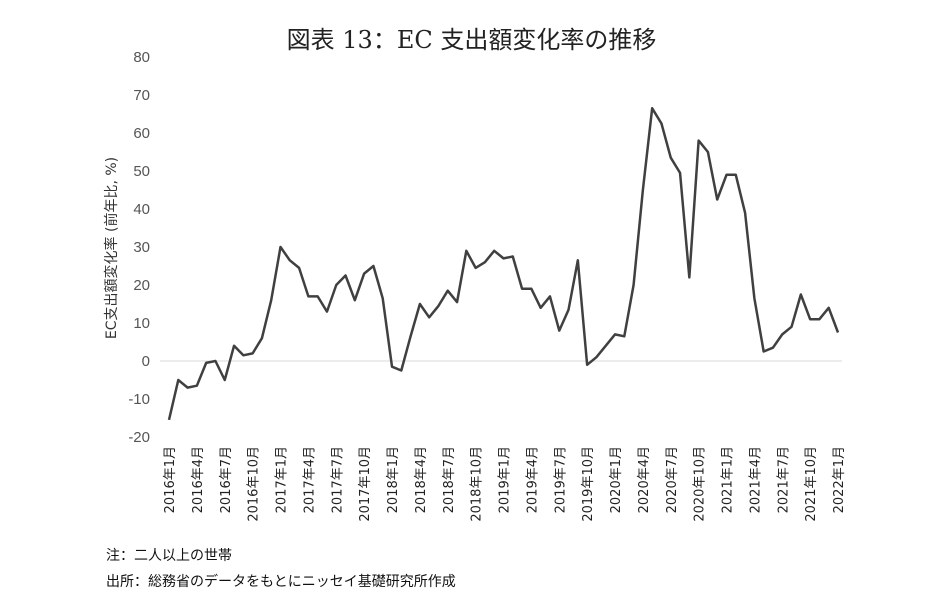 Image resolution: width=943 pixels, height=613 pixels. Describe the element at coordinates (811, 484) in the screenshot. I see `x-tick-label: 2021年10月` at that location.